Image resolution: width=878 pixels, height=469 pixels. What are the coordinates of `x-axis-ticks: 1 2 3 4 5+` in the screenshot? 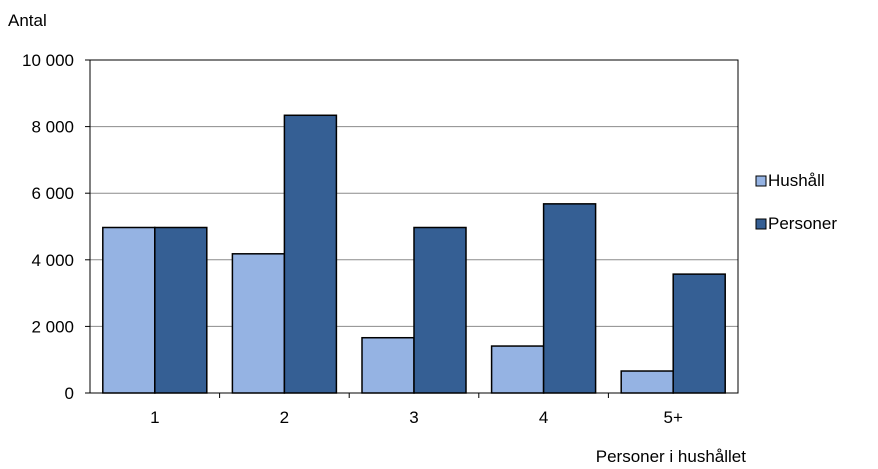 It's located at (416, 410).